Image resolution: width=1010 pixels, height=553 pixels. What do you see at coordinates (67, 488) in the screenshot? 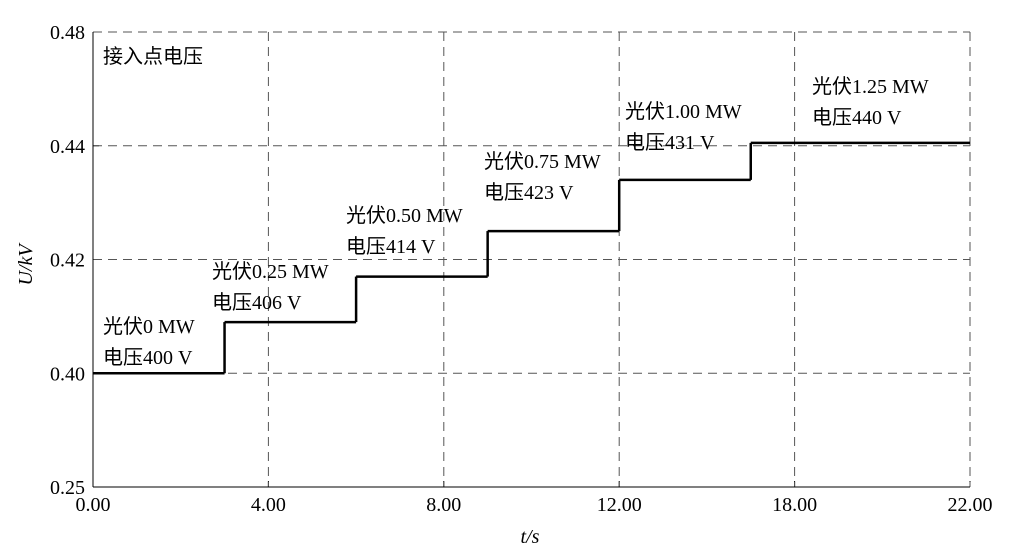
I see `y-tick-label: 0.25` at bounding box center [67, 488].